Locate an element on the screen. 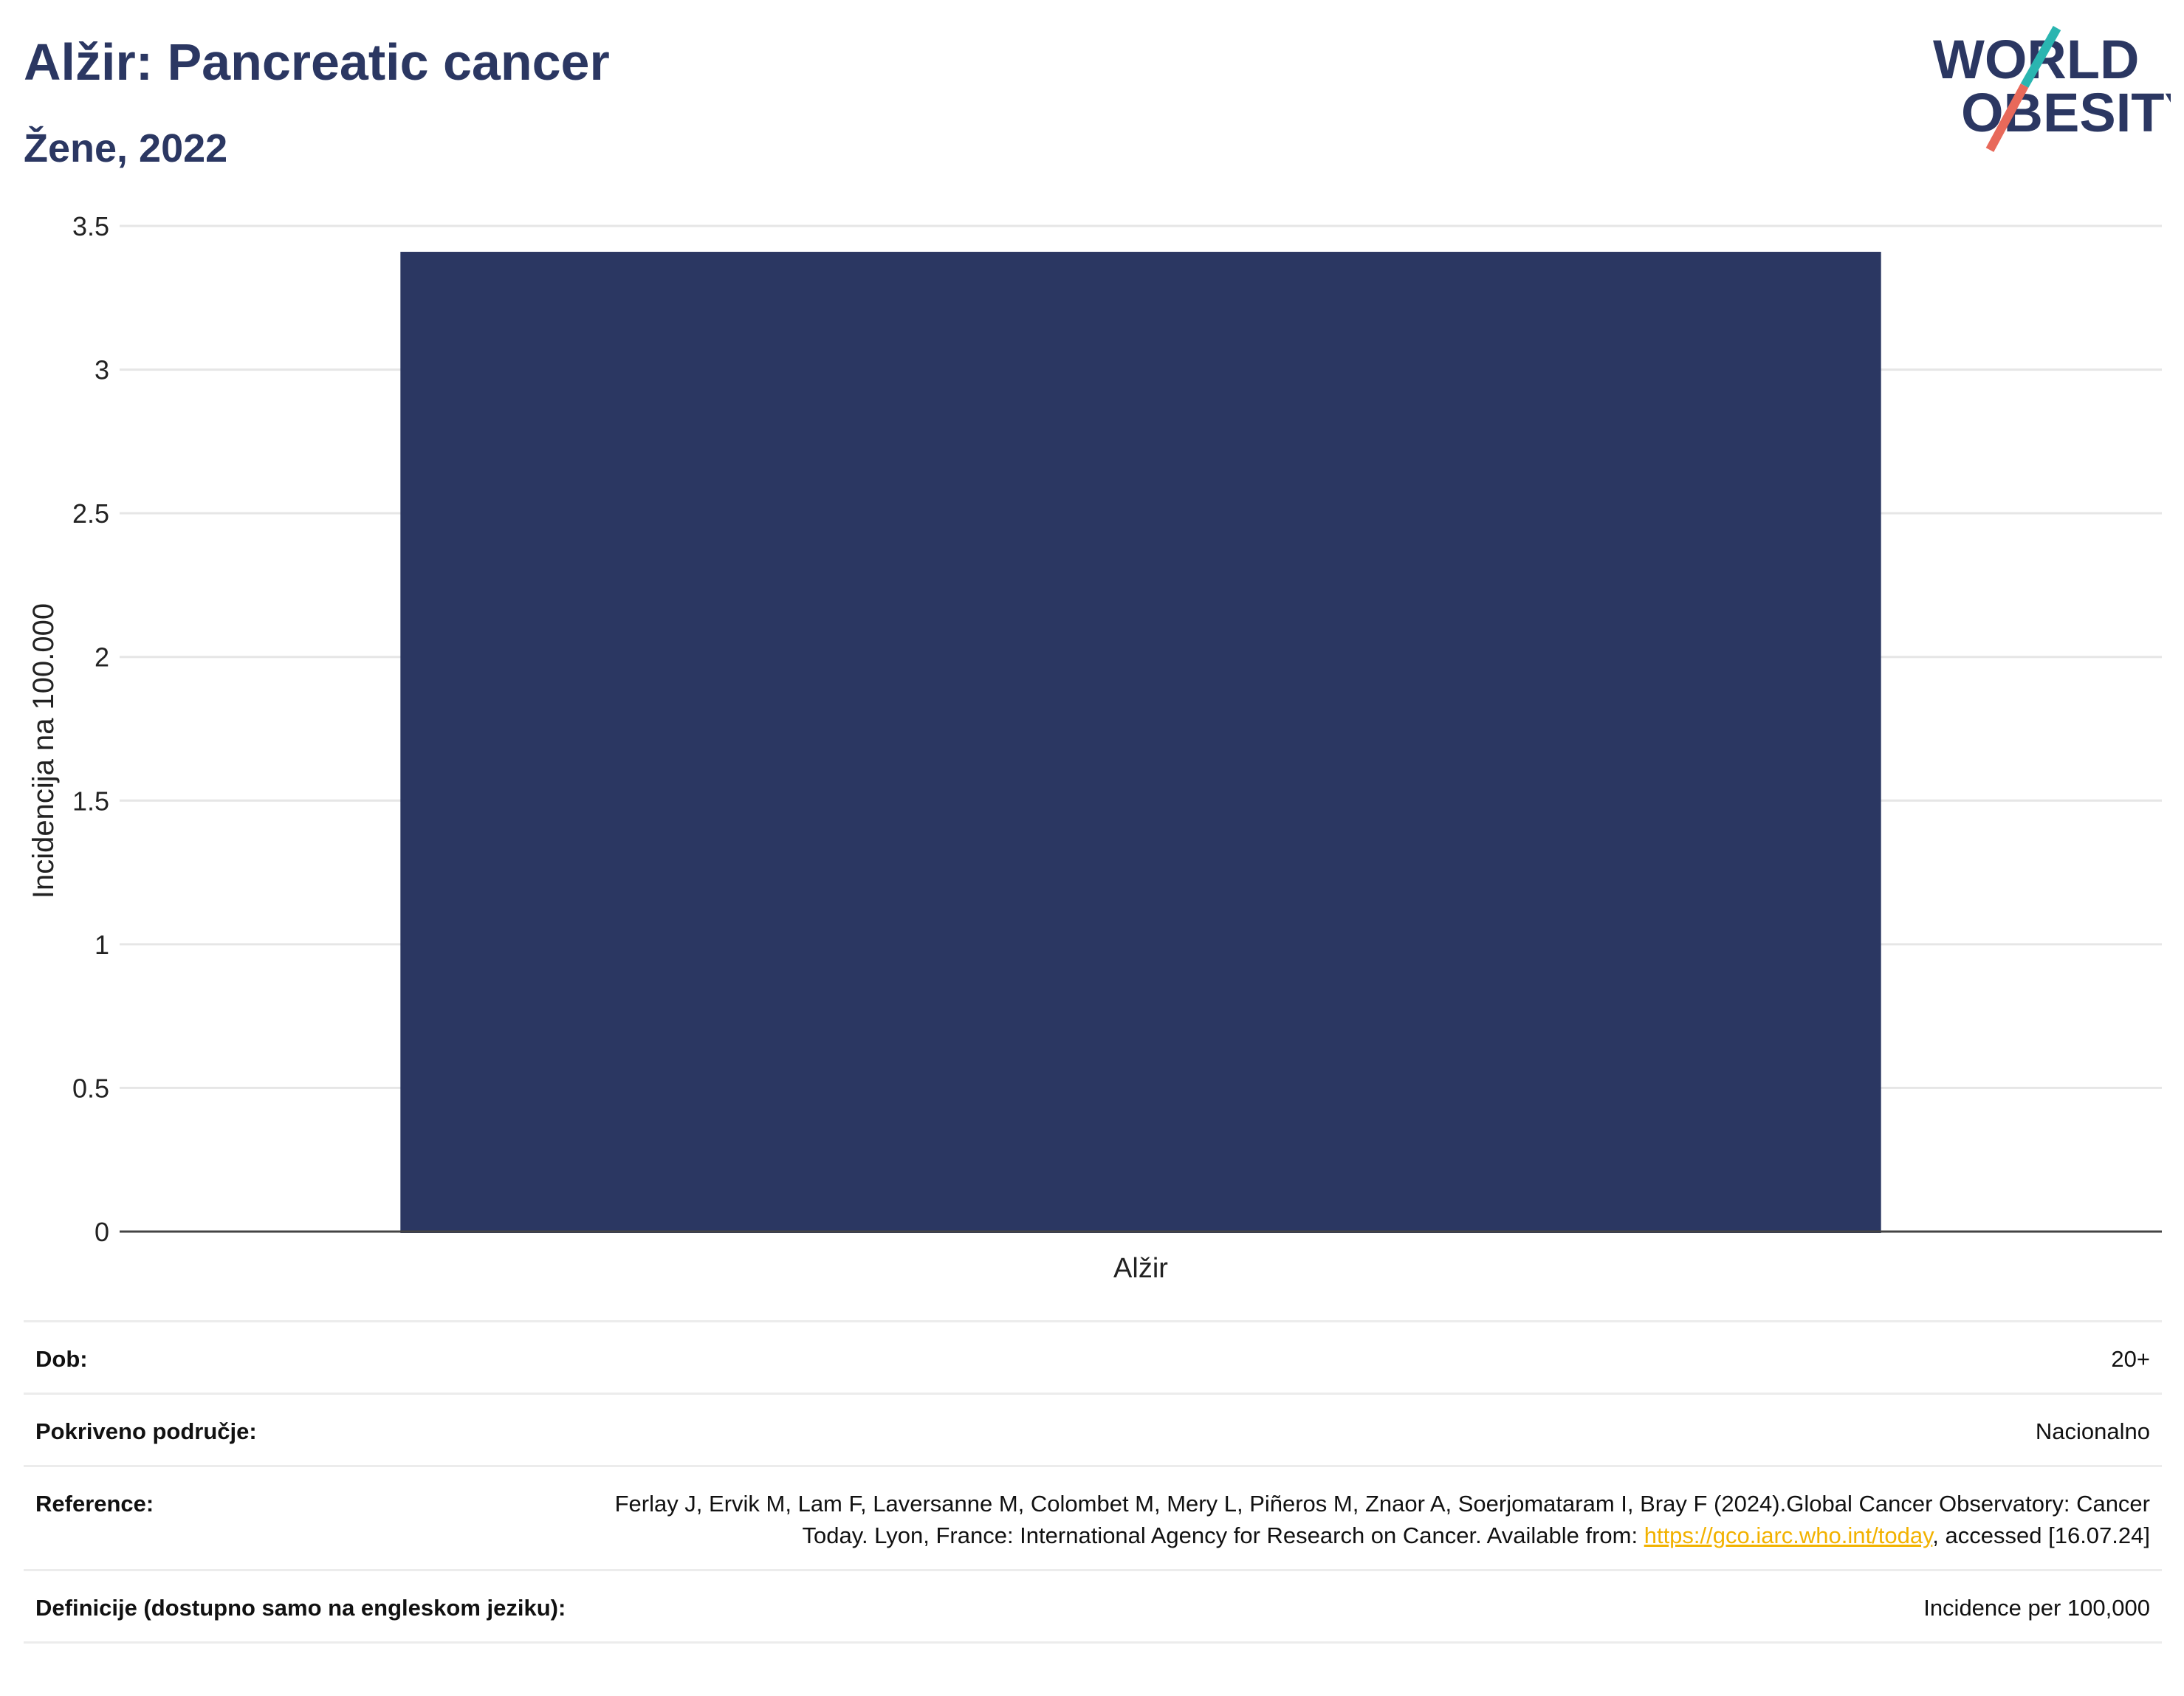  y-tick-label: 1.5 is located at coordinates (91, 801).